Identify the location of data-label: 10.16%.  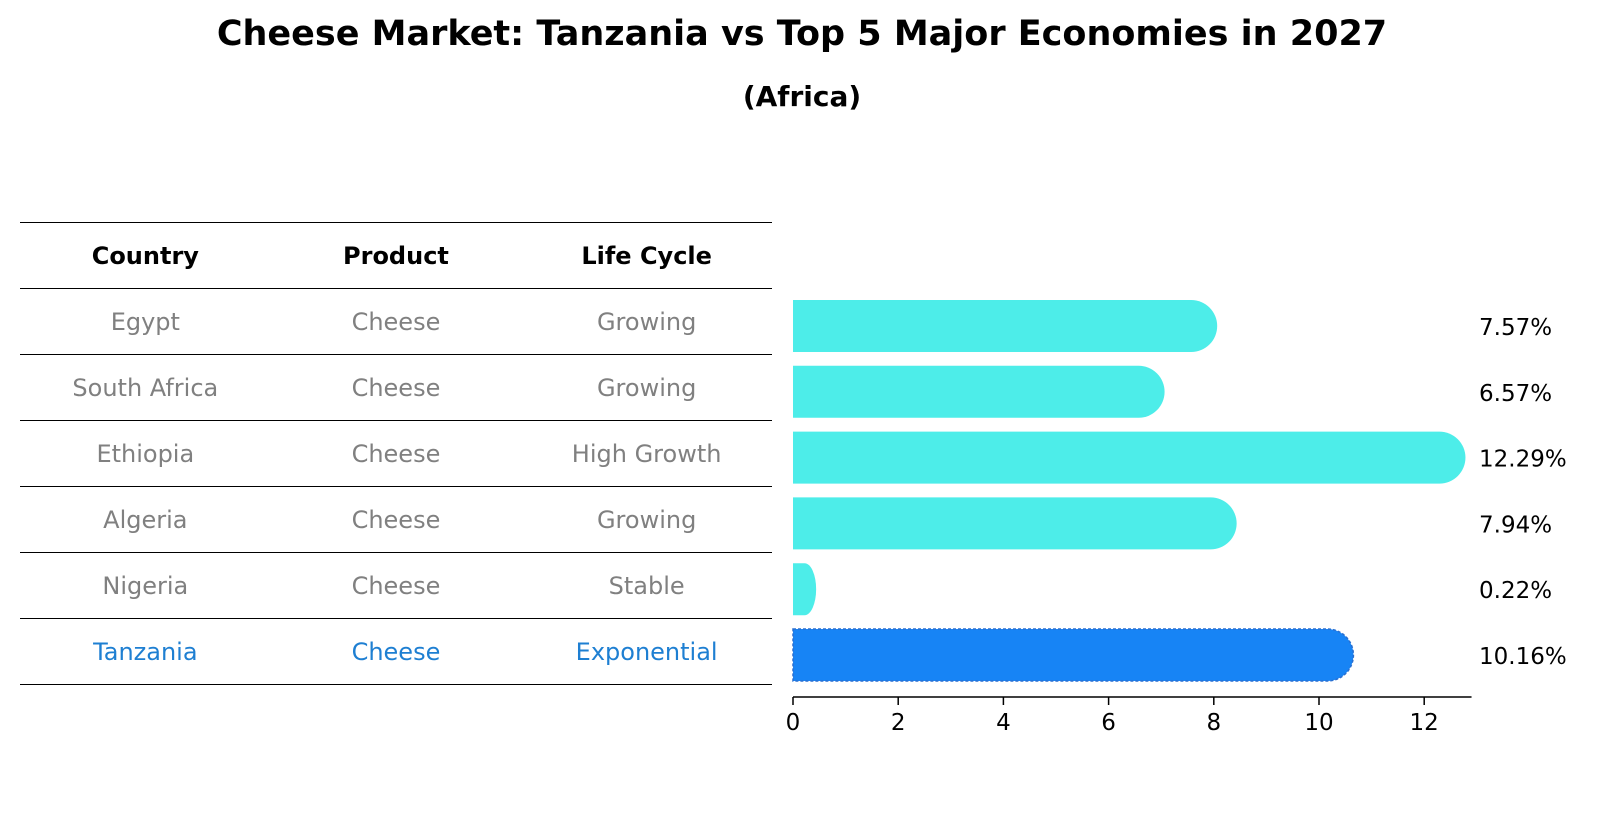
(1523, 657).